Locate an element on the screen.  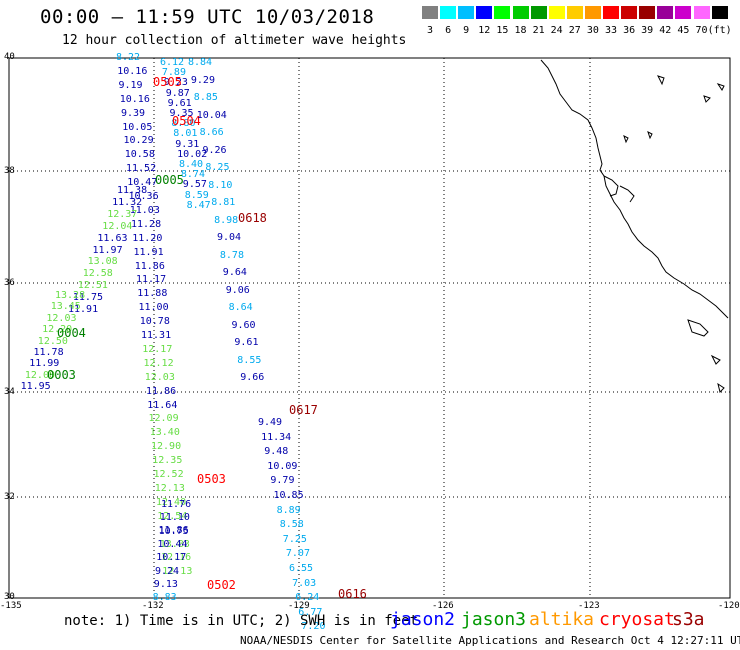
wave-height-value: 12.54 is located at coordinates (172, 516).